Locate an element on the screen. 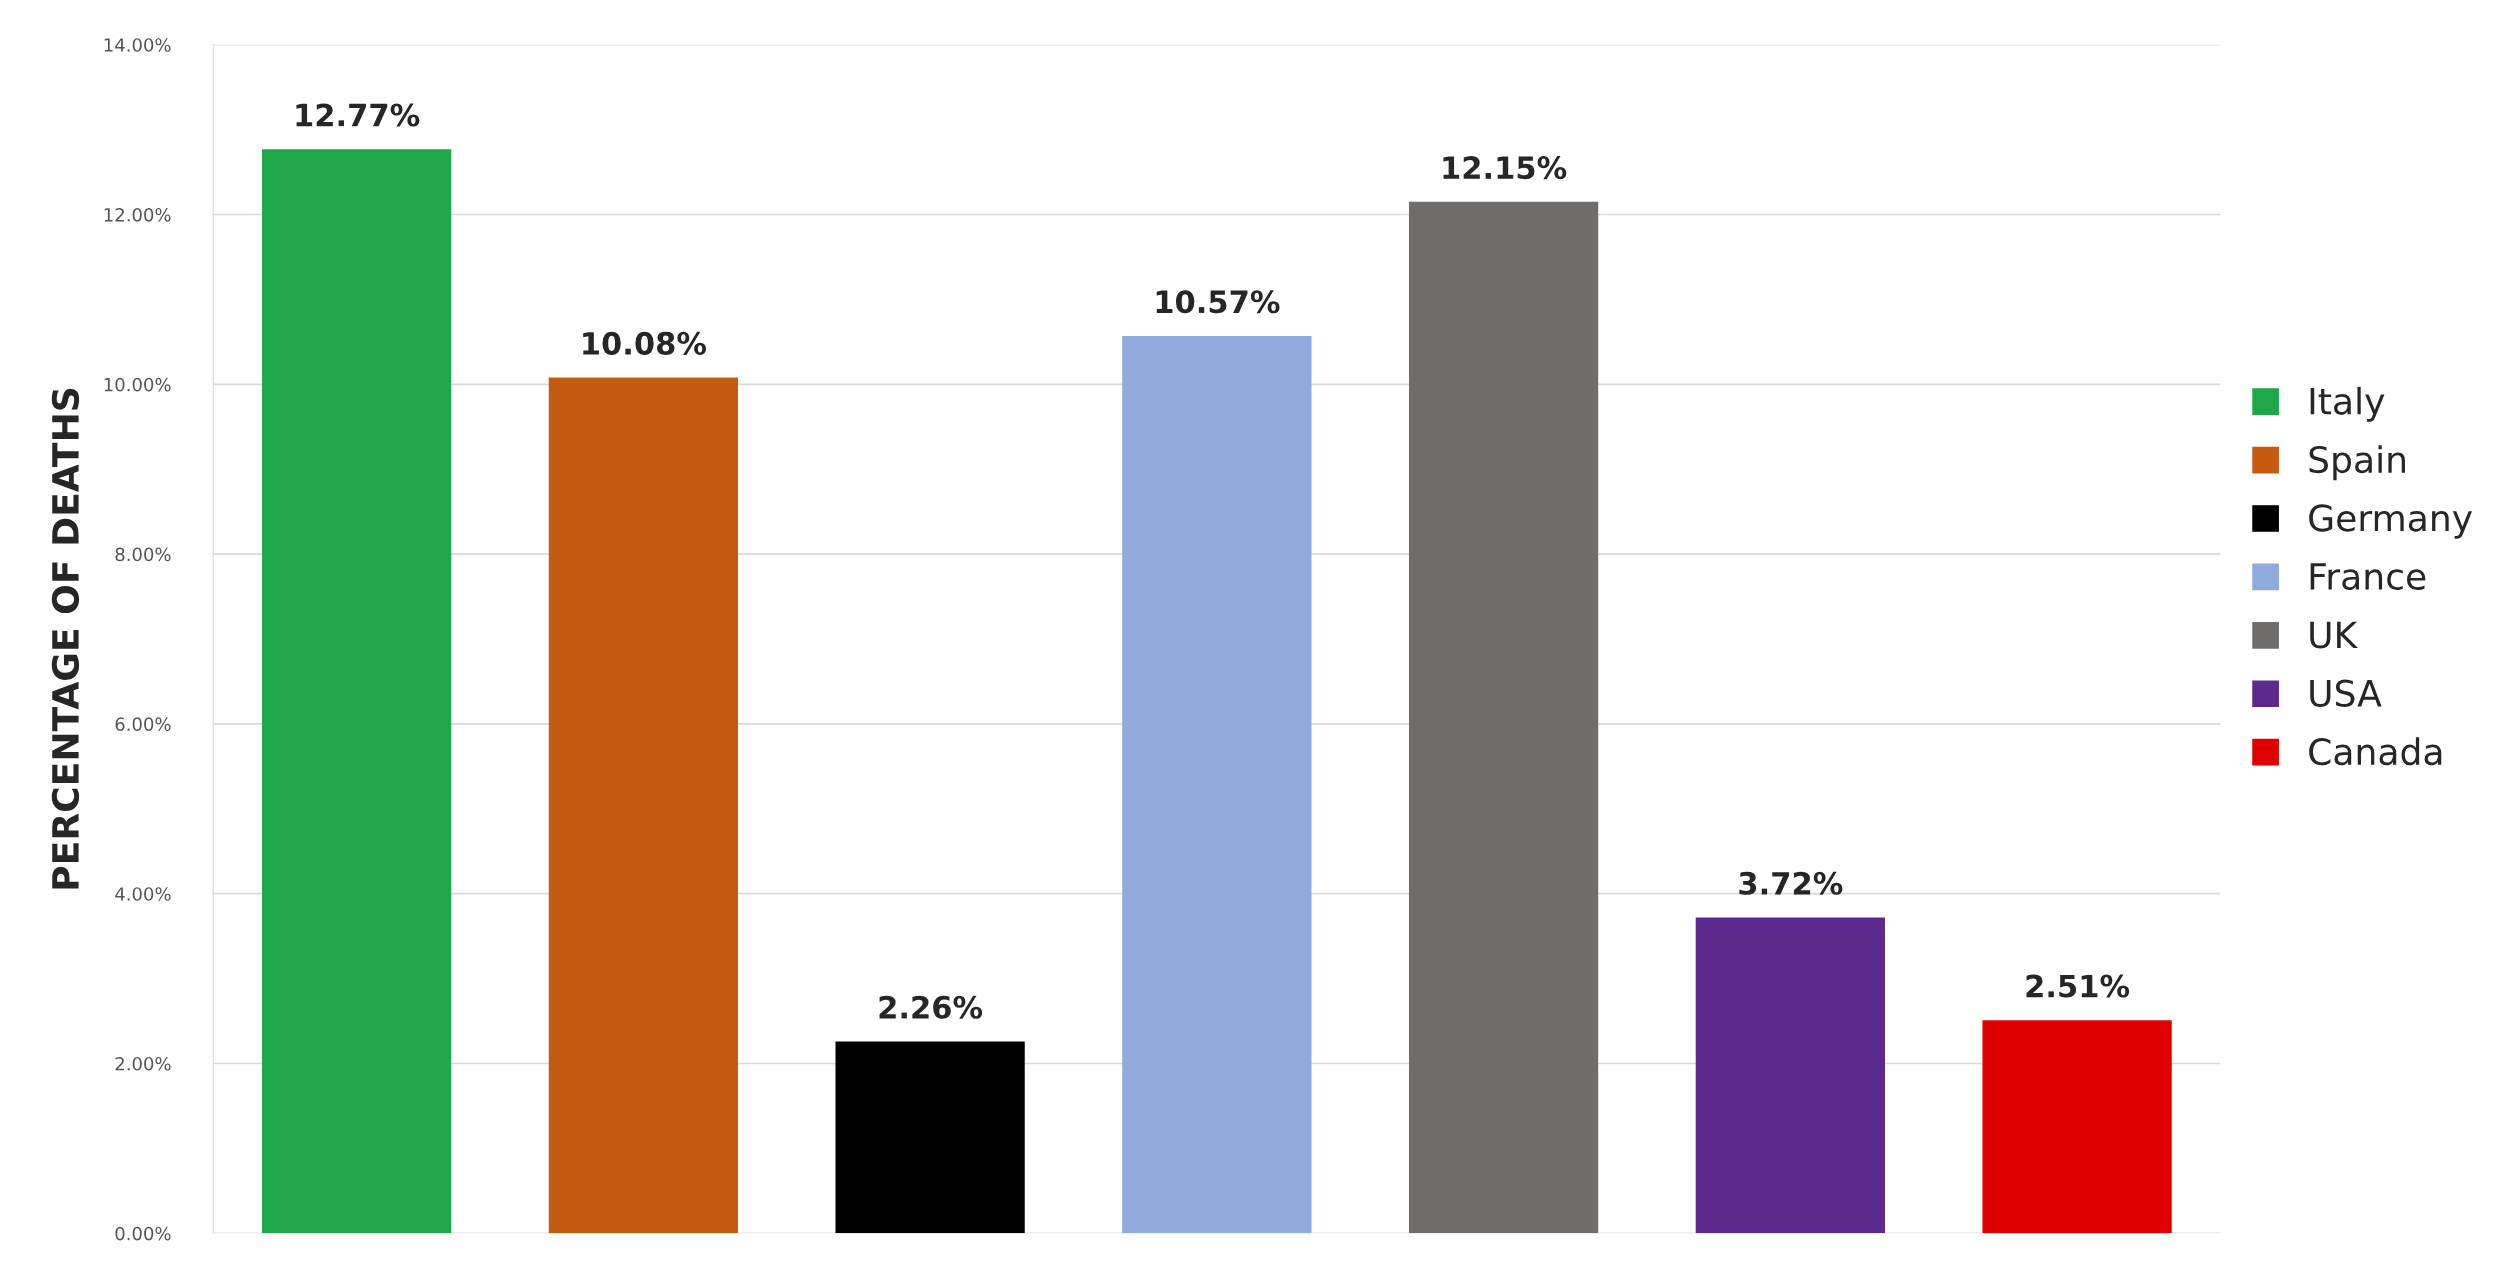  y-tick-label: 12.00% is located at coordinates (137, 214).